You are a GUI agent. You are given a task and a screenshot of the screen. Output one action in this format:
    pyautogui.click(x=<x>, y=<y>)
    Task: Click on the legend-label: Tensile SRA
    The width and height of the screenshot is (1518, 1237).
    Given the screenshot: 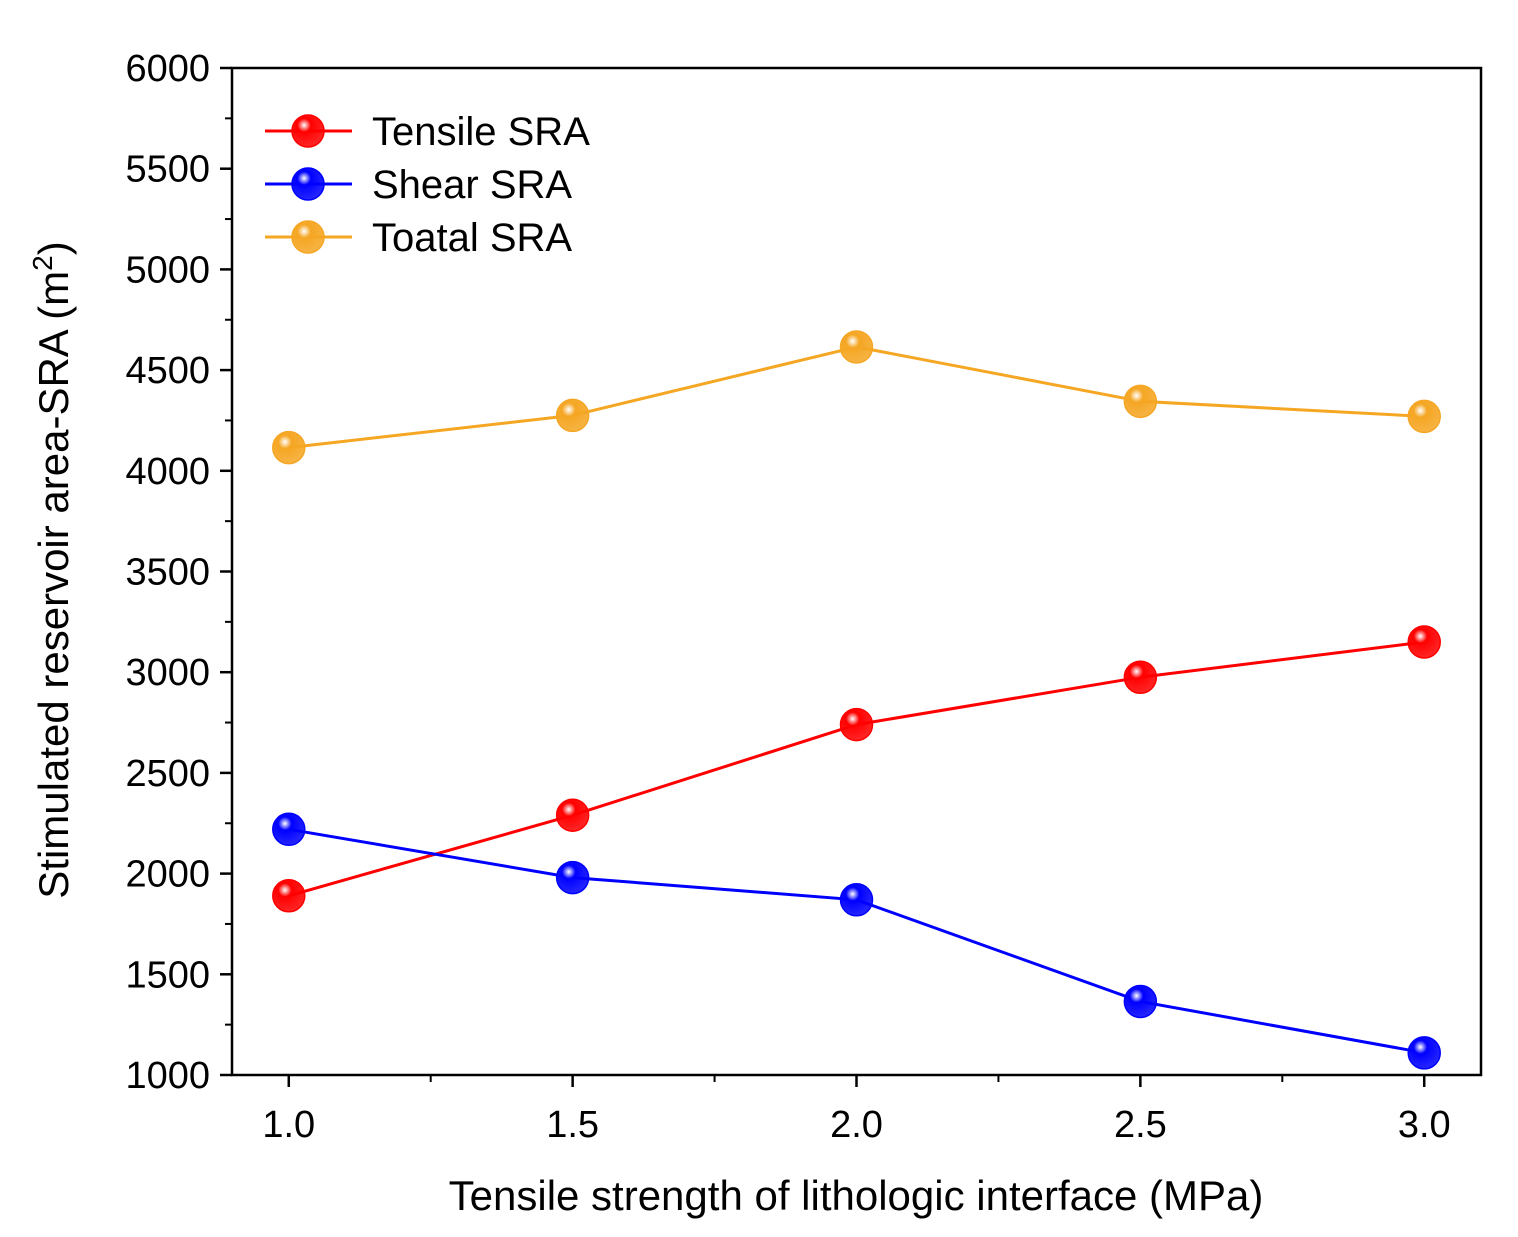 What is the action you would take?
    pyautogui.click(x=481, y=132)
    